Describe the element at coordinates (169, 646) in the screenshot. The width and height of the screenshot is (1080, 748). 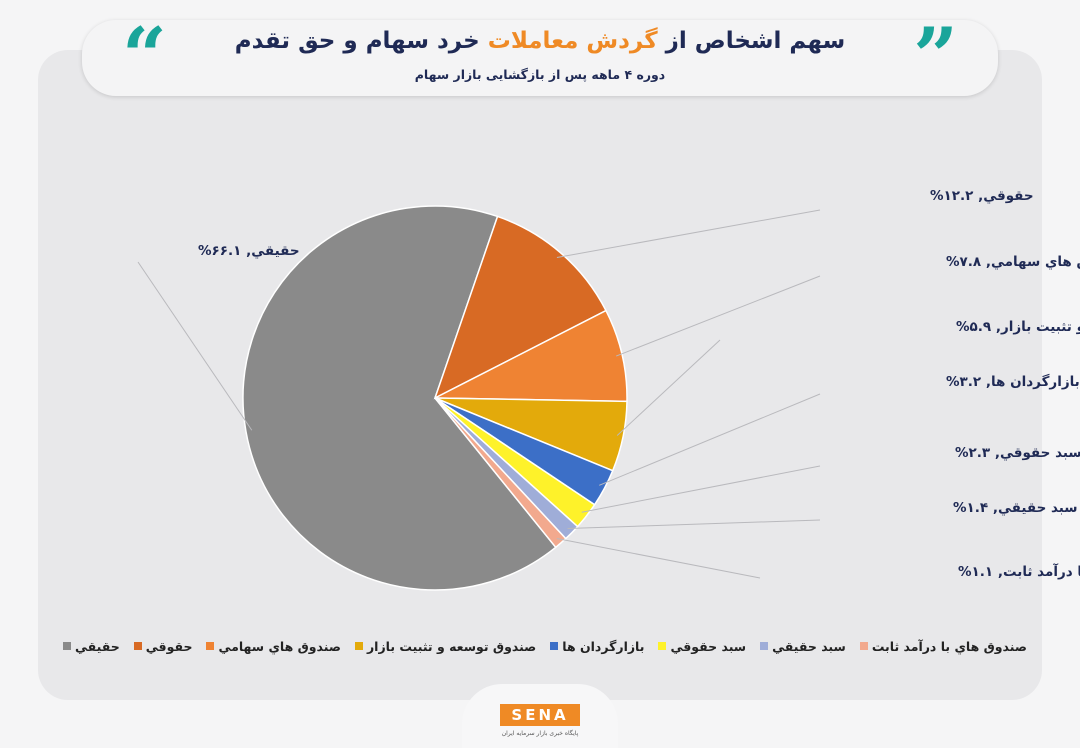
I see `legend-label-1: حقوقي` at that location.